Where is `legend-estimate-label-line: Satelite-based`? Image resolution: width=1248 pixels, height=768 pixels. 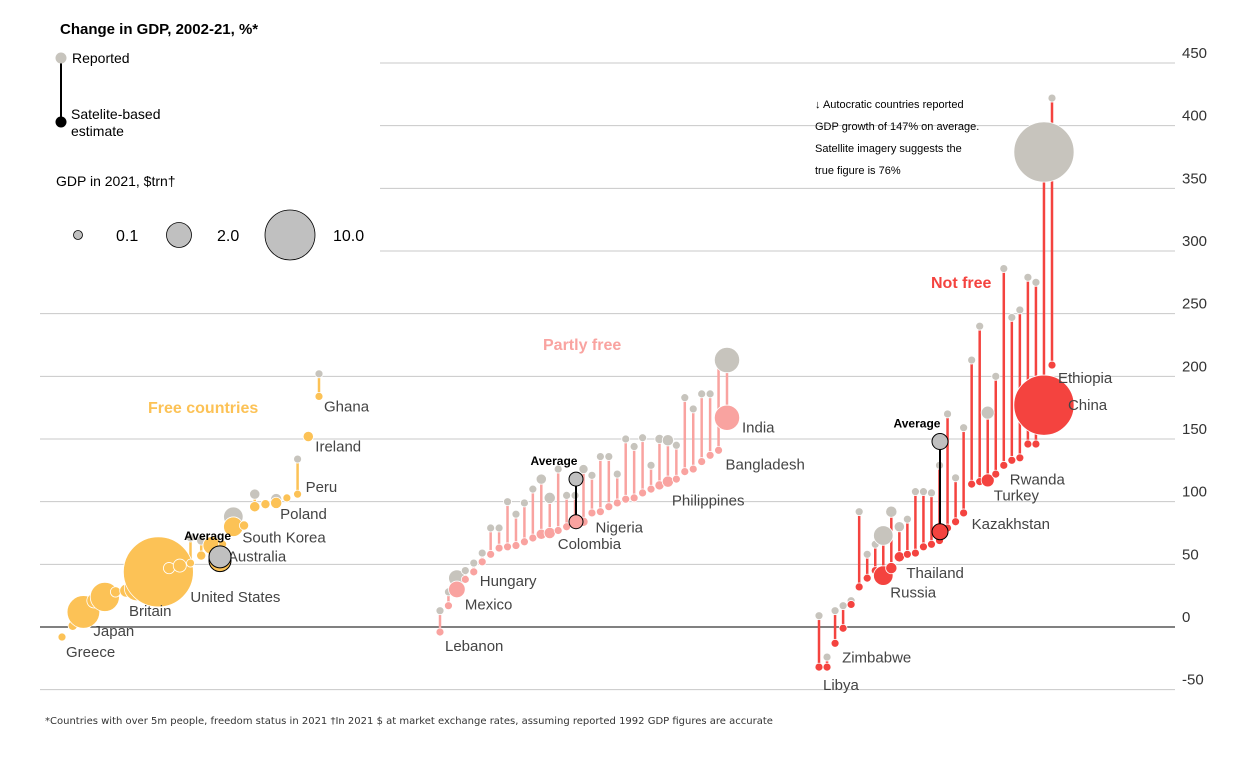
legend-estimate-label-line: Satelite-based is located at coordinates (116, 114).